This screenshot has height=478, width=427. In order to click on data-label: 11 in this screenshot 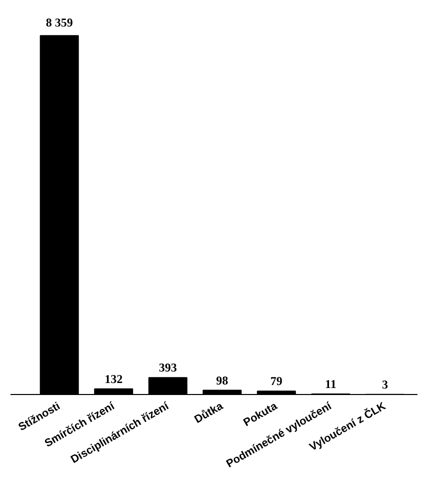, I will do `click(330, 384)`.